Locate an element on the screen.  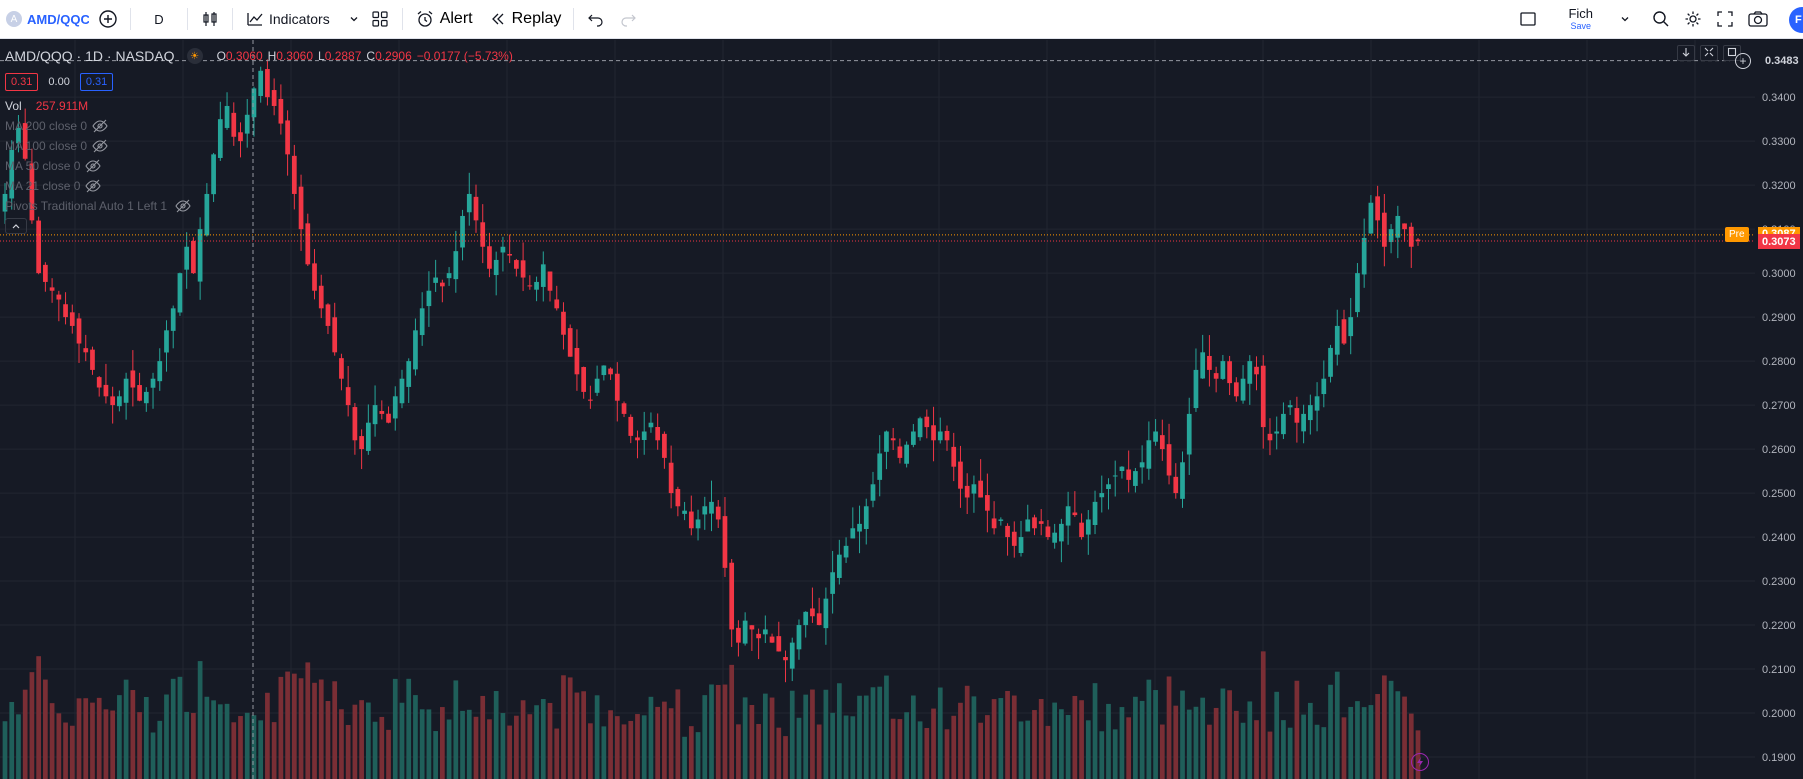
spread-box: 0.00 is located at coordinates (59, 82).